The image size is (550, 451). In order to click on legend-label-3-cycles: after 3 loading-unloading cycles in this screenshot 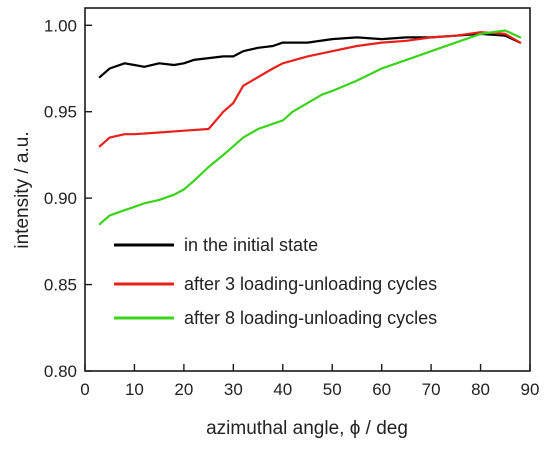, I will do `click(310, 284)`.